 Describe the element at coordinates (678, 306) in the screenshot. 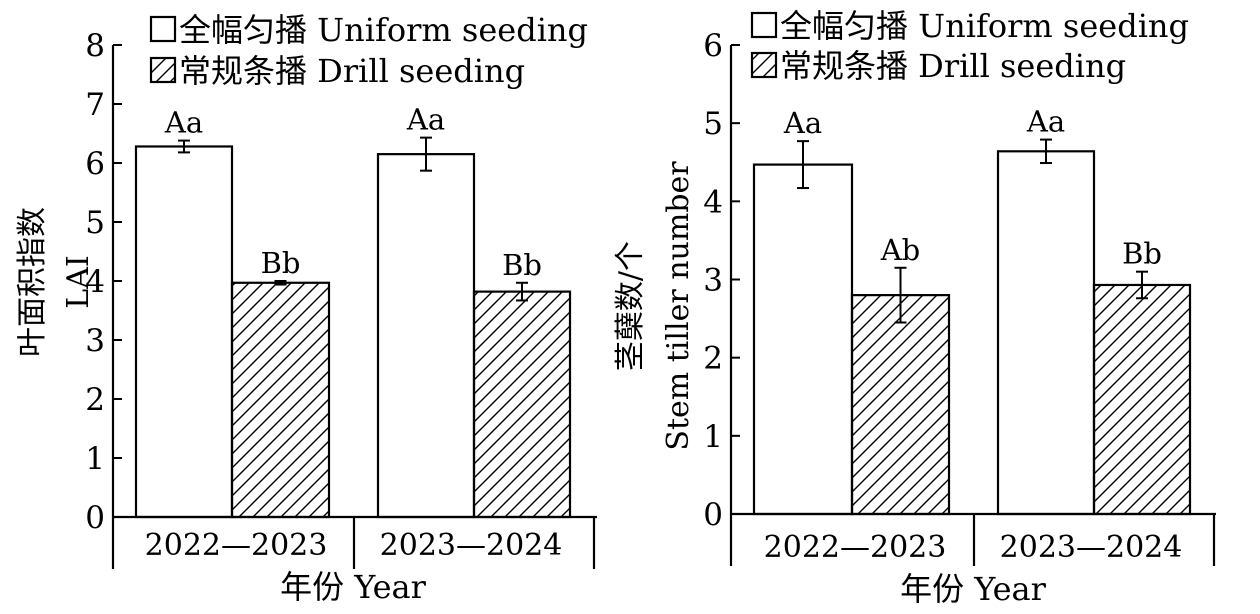

I see `y-axis-title-line-2: Stem tiller number` at that location.